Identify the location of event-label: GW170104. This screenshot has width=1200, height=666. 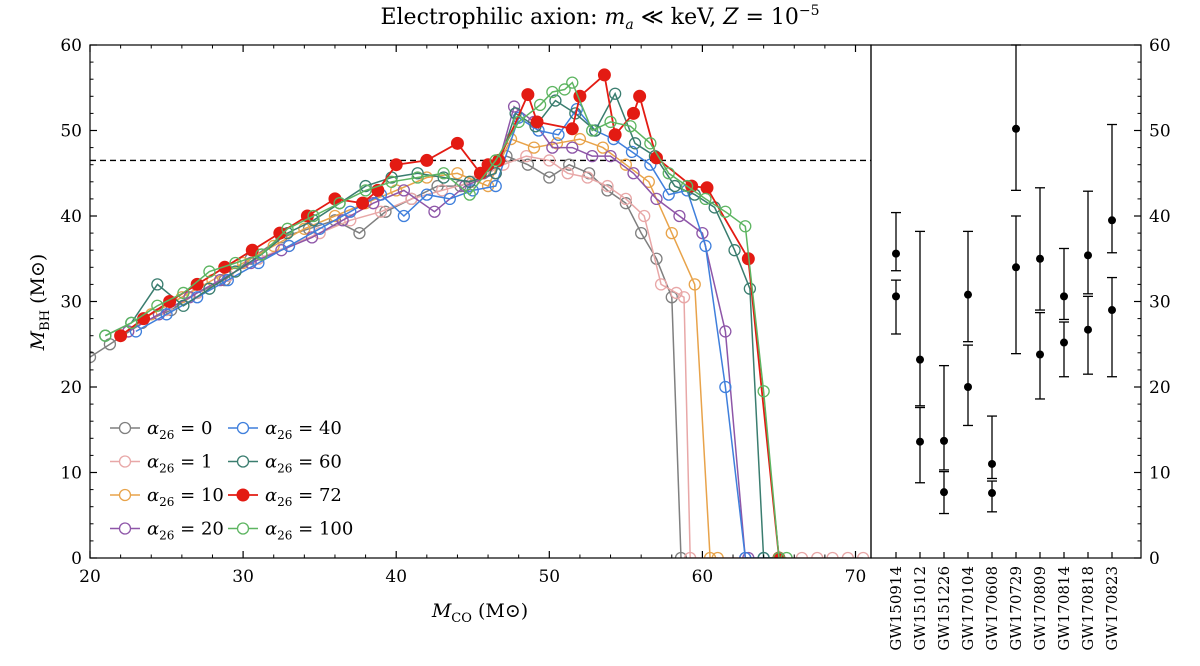
(968, 608).